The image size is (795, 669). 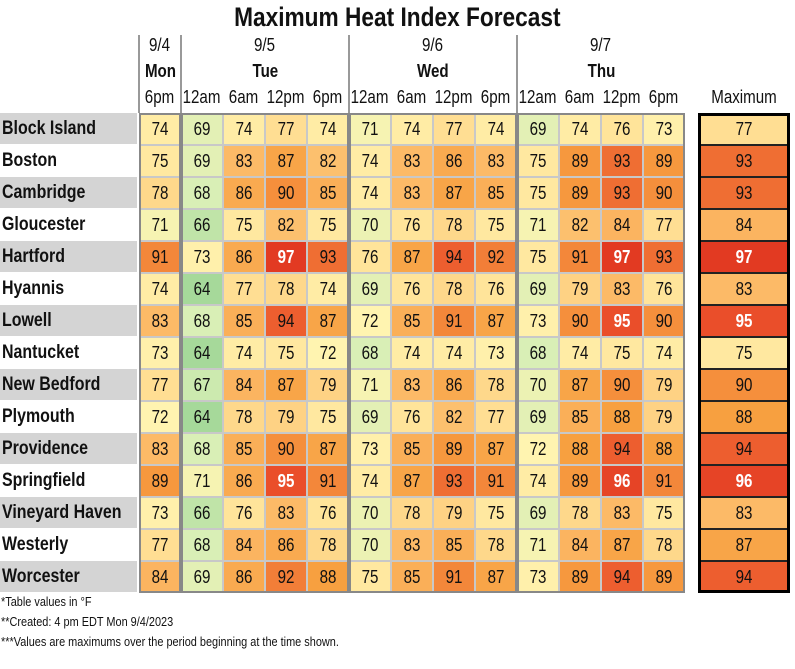 What do you see at coordinates (38, 416) in the screenshot?
I see `city-label-text: Plymouth` at bounding box center [38, 416].